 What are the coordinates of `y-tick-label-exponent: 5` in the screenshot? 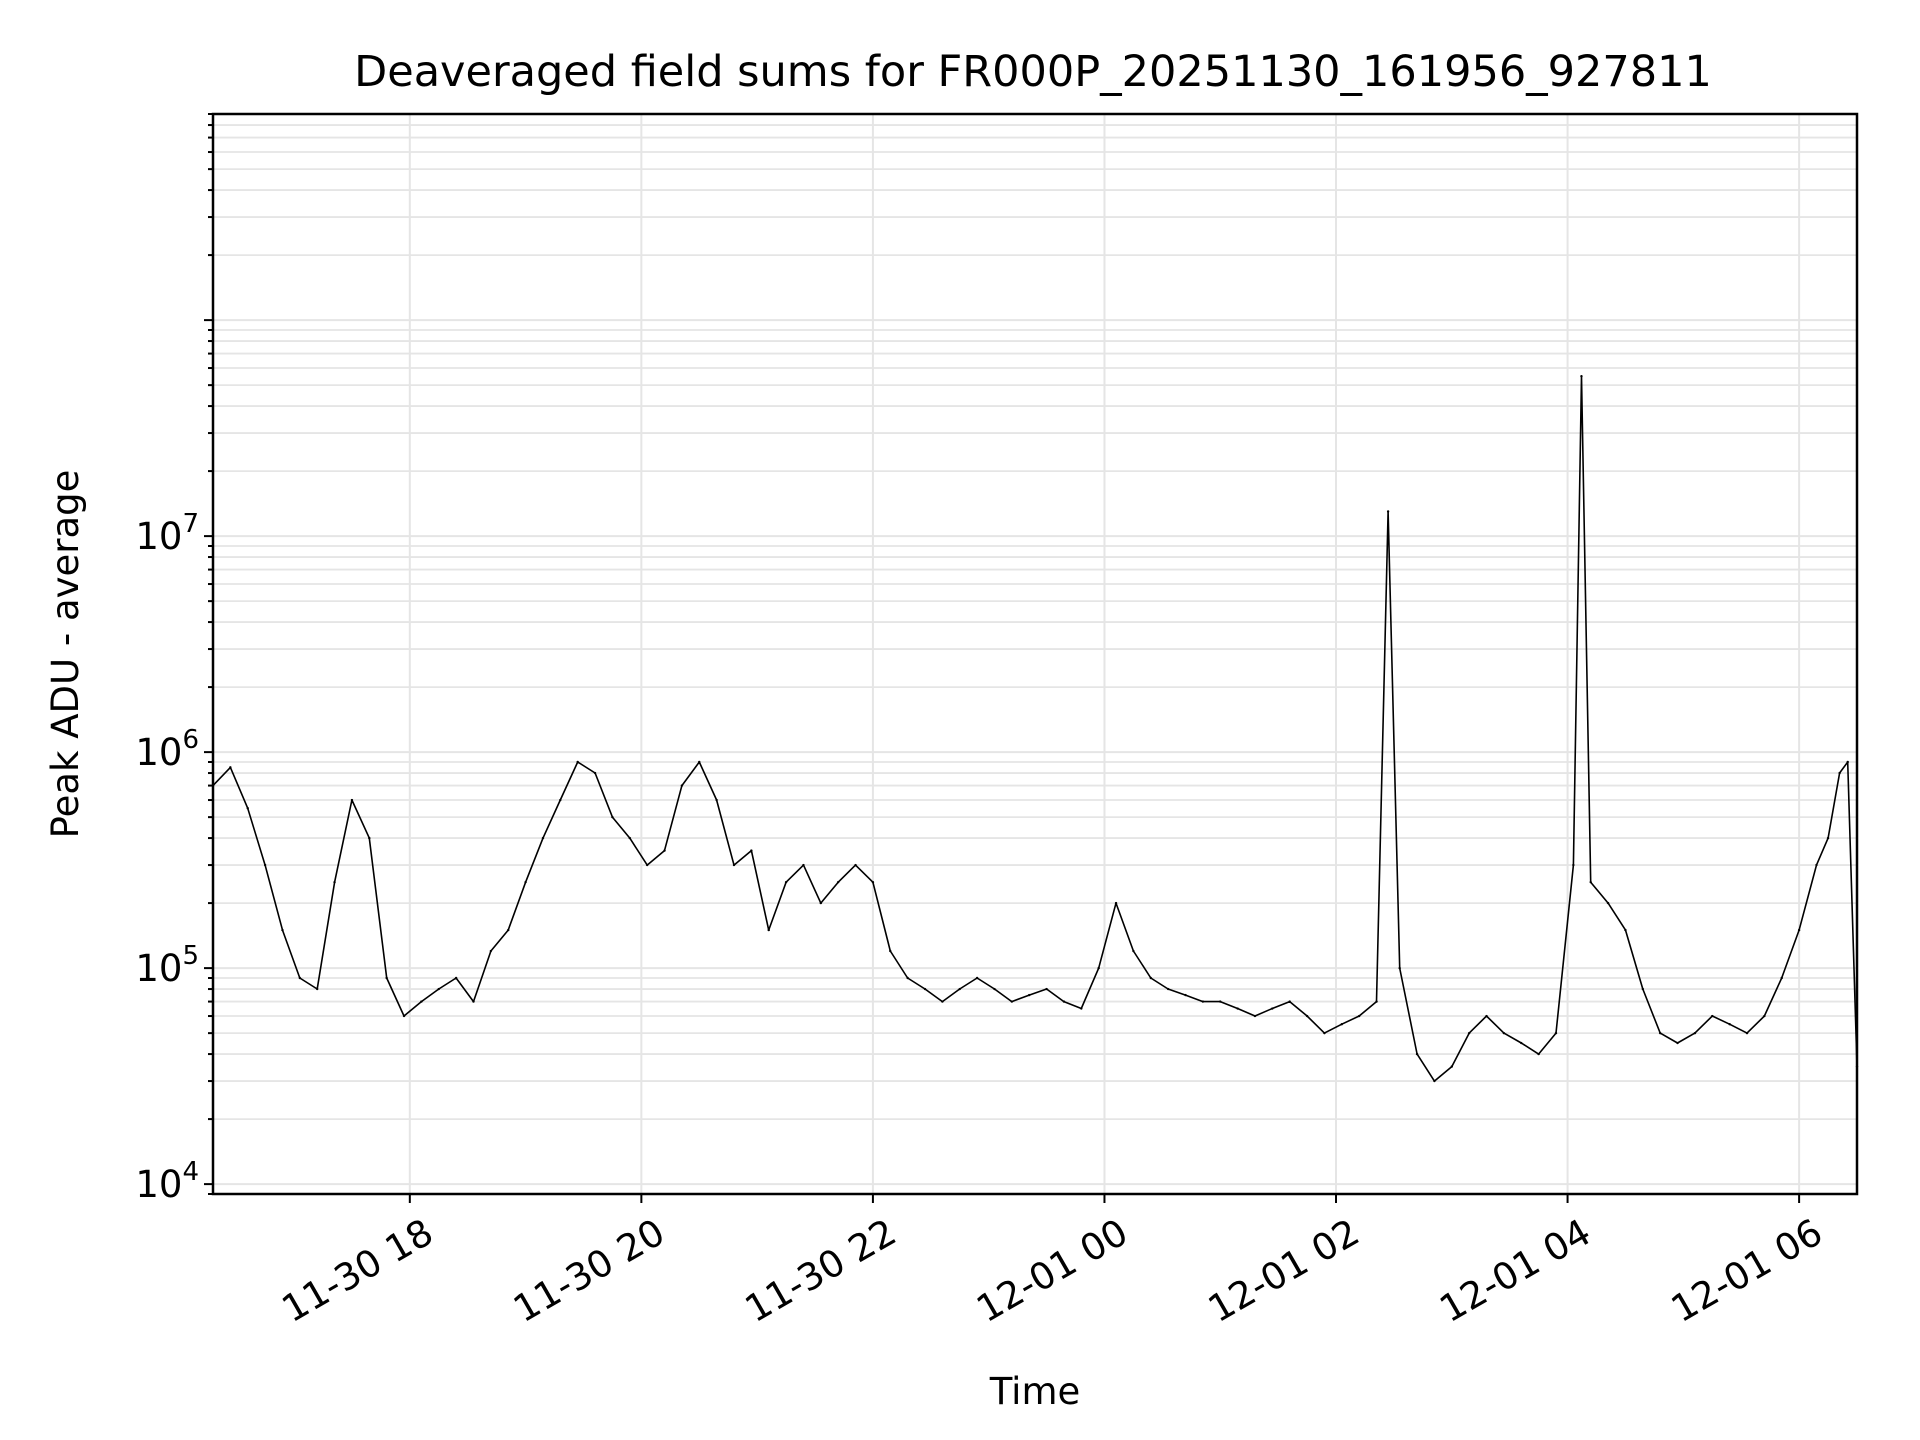 It's located at (190, 956).